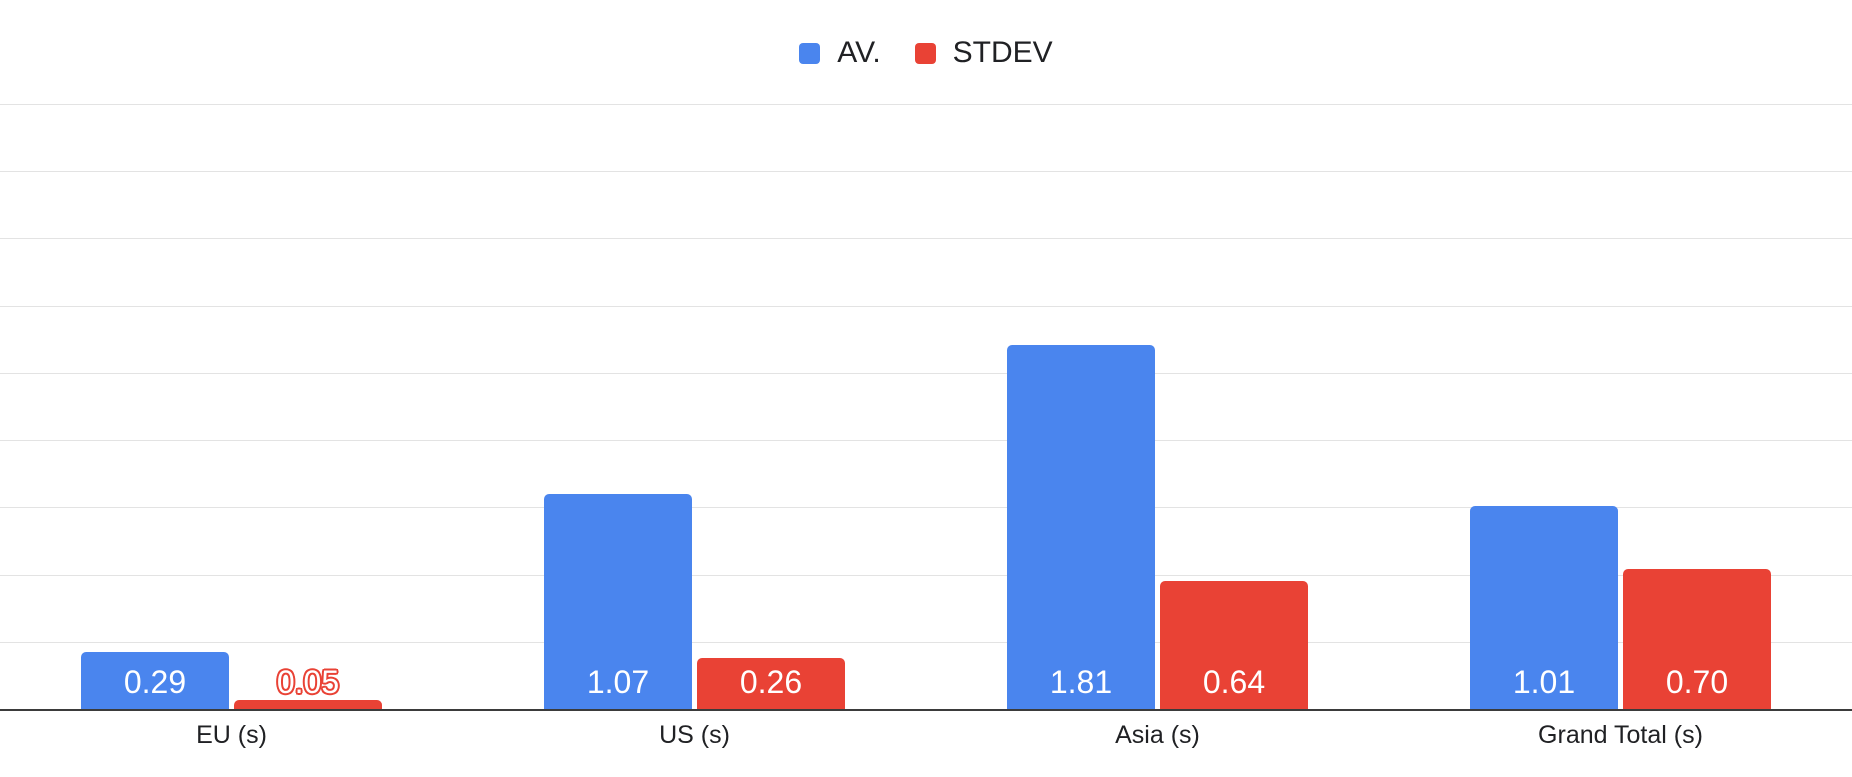 Image resolution: width=1852 pixels, height=777 pixels. What do you see at coordinates (308, 704) in the screenshot?
I see `bar-stdev-eu-s` at bounding box center [308, 704].